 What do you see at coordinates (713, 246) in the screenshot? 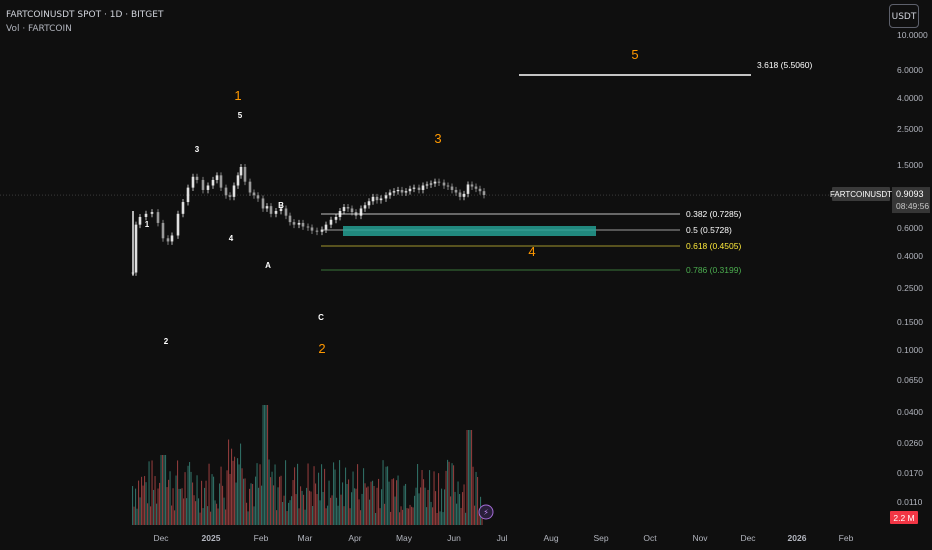
I see `fib-label: 0.618 (0.4505)` at bounding box center [713, 246].